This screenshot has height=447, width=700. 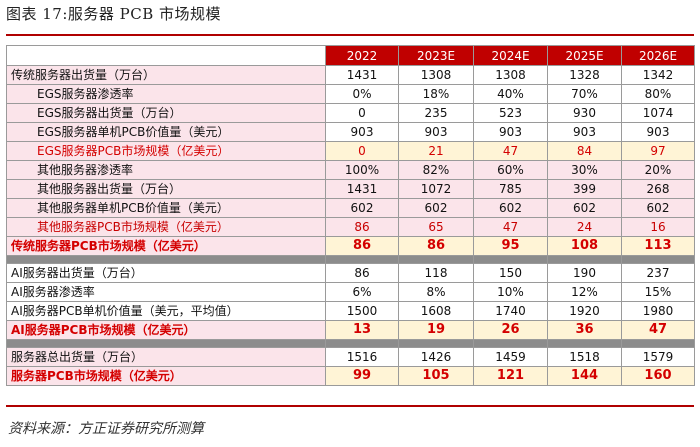 I want to click on cell: 95, so click(x=510, y=246).